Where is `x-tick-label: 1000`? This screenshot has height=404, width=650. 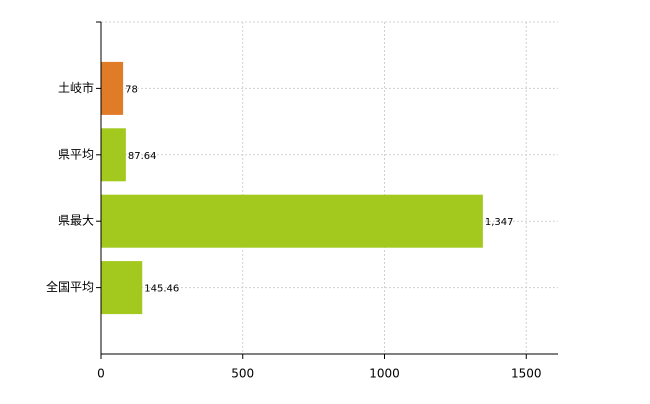
x-tick-label: 1000 is located at coordinates (384, 374).